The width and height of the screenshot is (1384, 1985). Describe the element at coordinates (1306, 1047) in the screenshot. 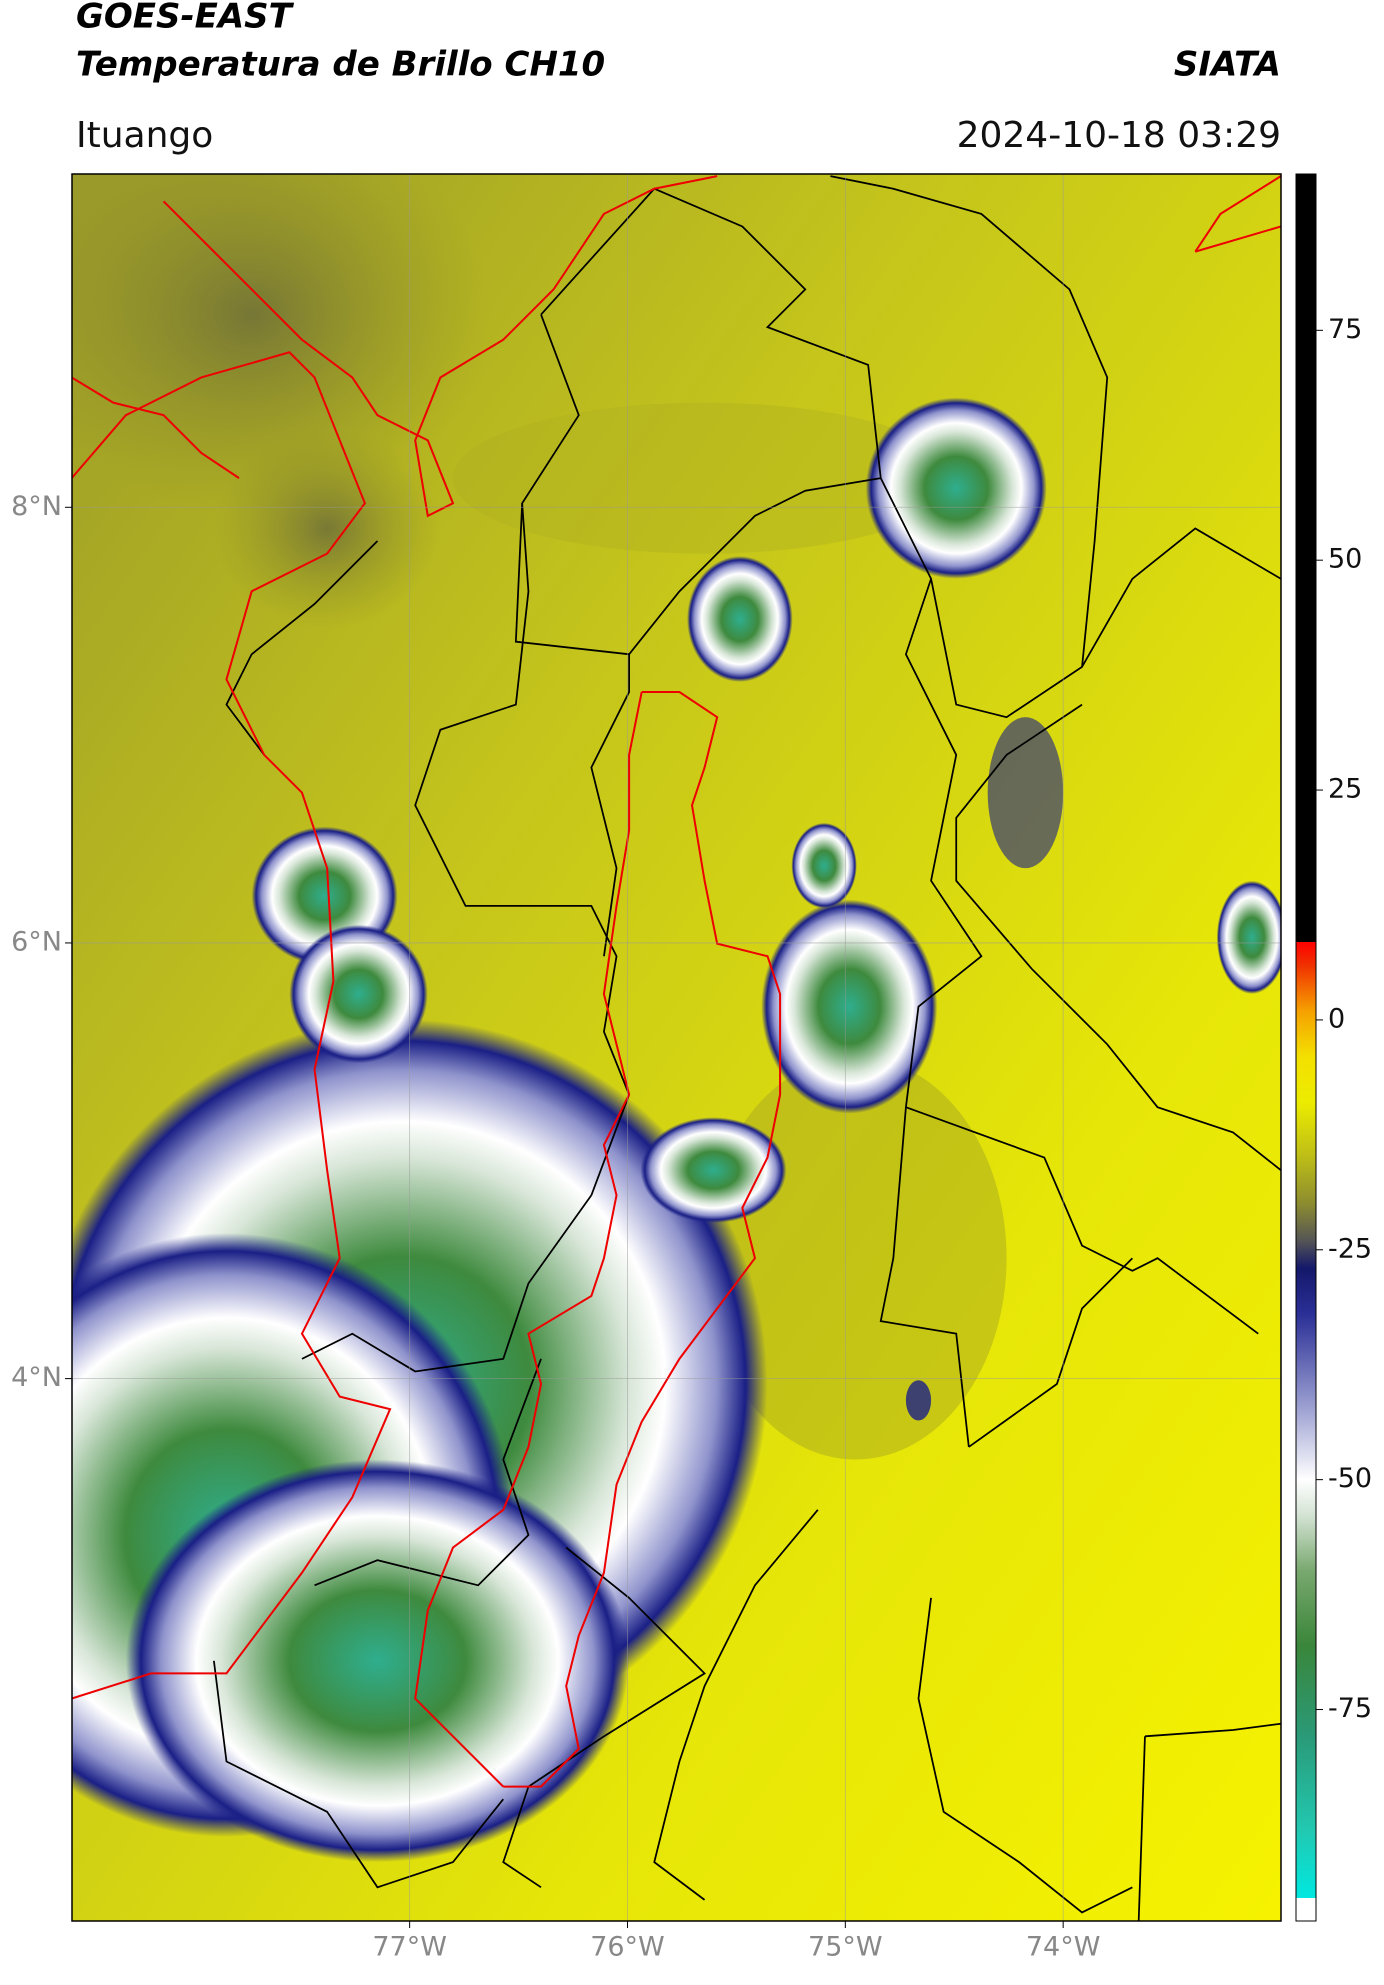

I see `colorbar` at that location.